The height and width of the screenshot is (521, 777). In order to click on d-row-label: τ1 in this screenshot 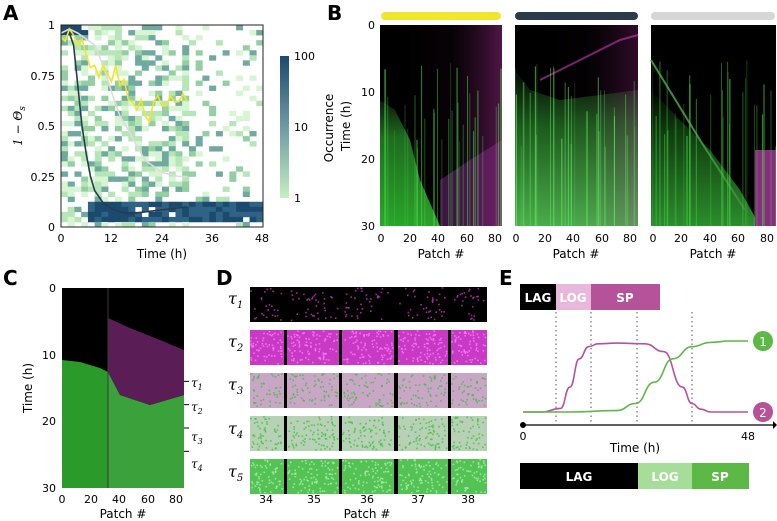, I will do `click(235, 300)`.